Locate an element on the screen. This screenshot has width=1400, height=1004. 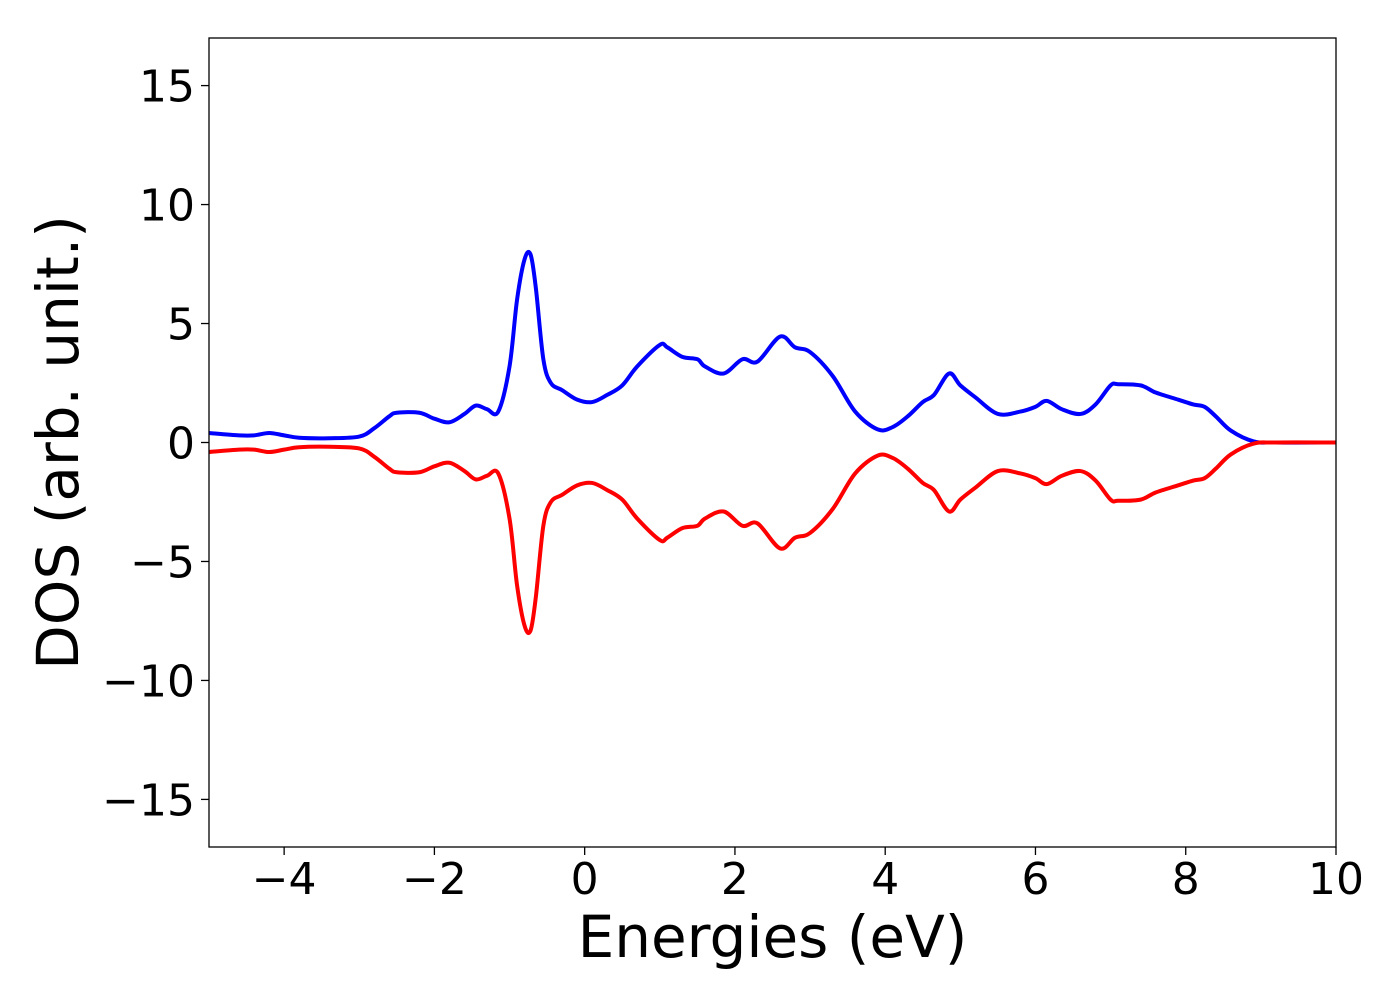
x-tick-label: −4 is located at coordinates (284, 879).